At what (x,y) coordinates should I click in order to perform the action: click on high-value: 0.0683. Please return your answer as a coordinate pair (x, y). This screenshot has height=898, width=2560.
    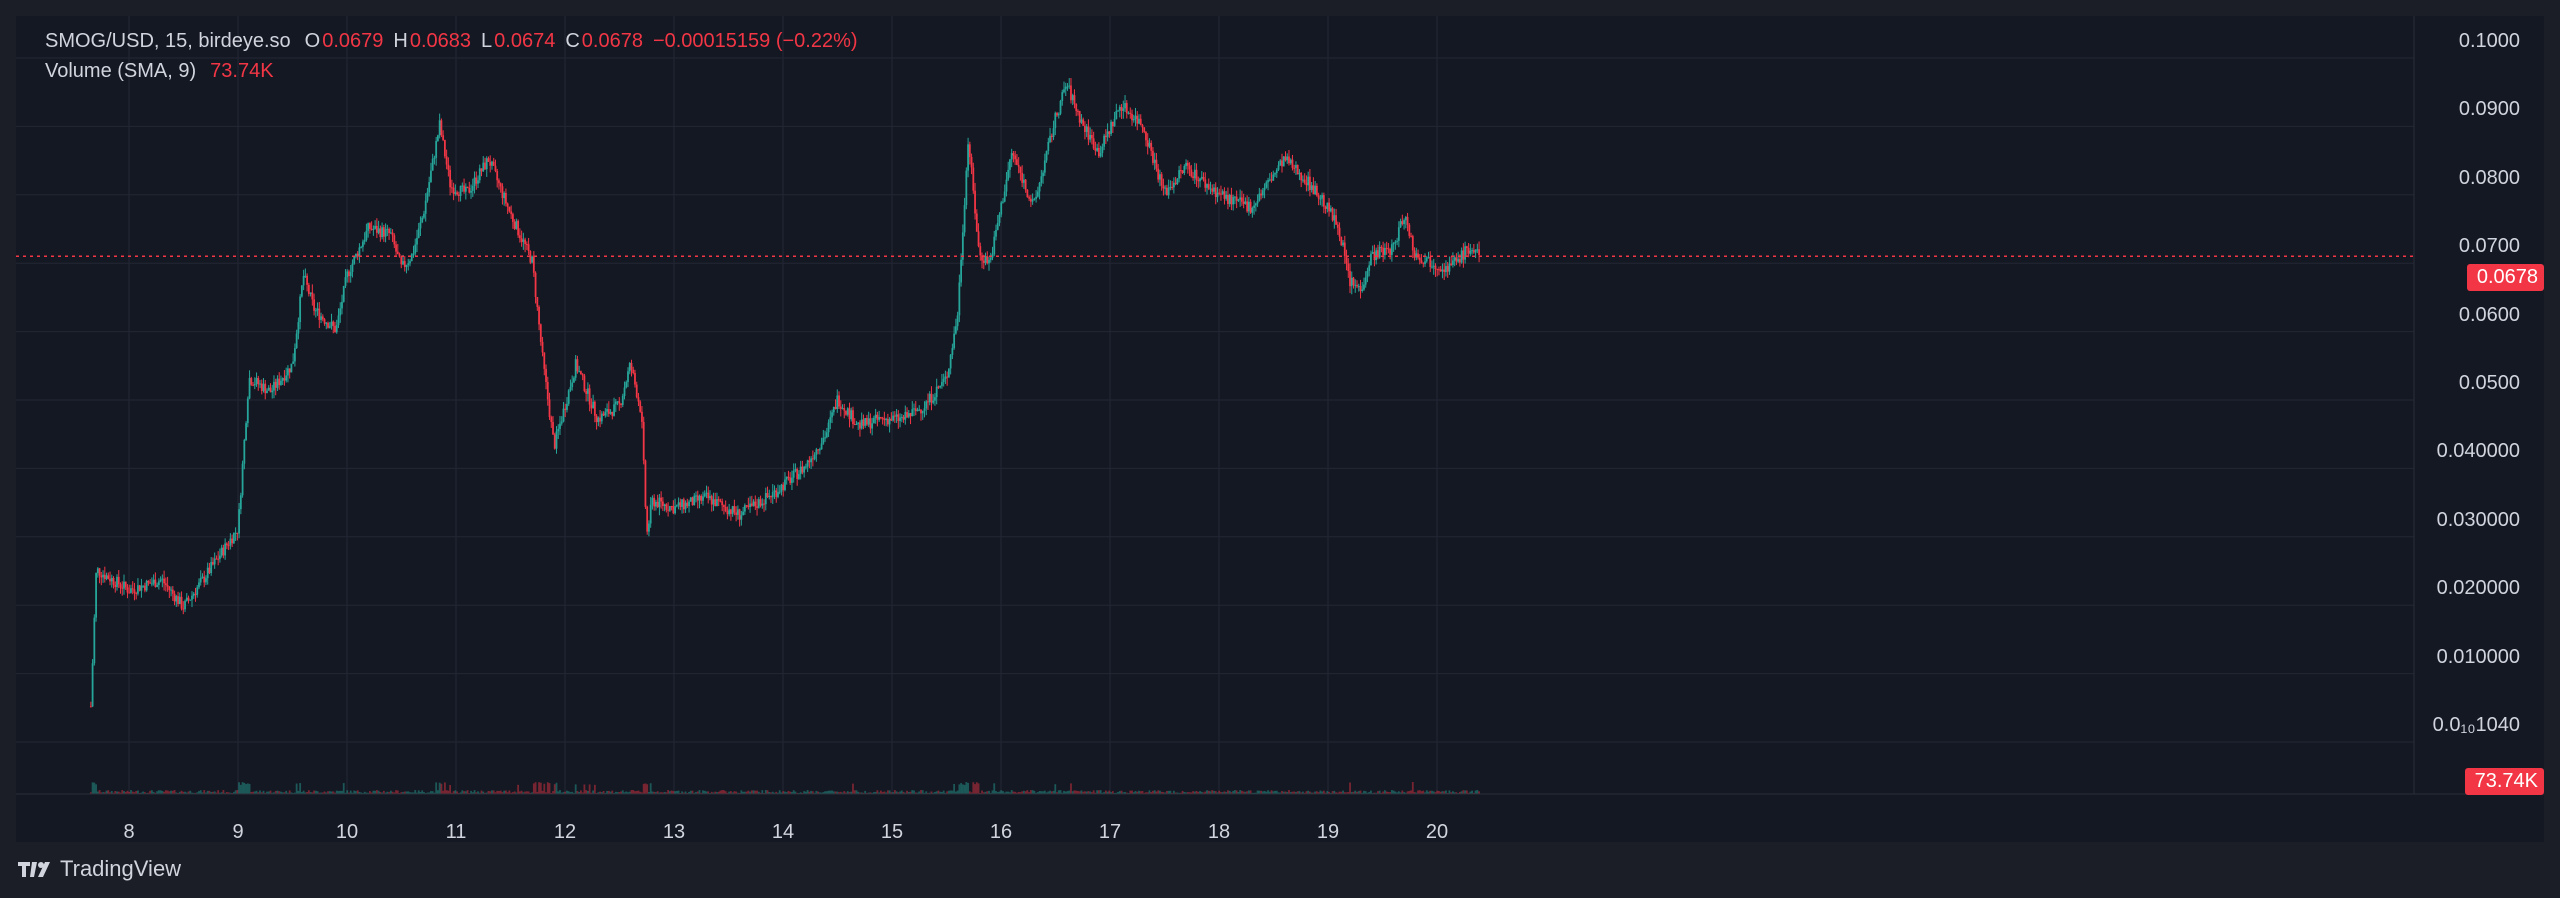
    Looking at the image, I should click on (440, 41).